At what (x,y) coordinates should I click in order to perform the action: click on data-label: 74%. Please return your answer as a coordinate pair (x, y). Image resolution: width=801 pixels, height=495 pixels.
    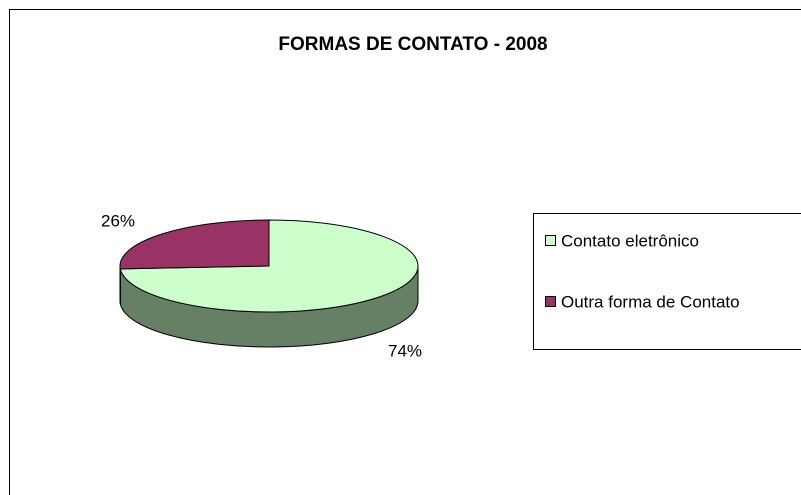
    Looking at the image, I should click on (405, 350).